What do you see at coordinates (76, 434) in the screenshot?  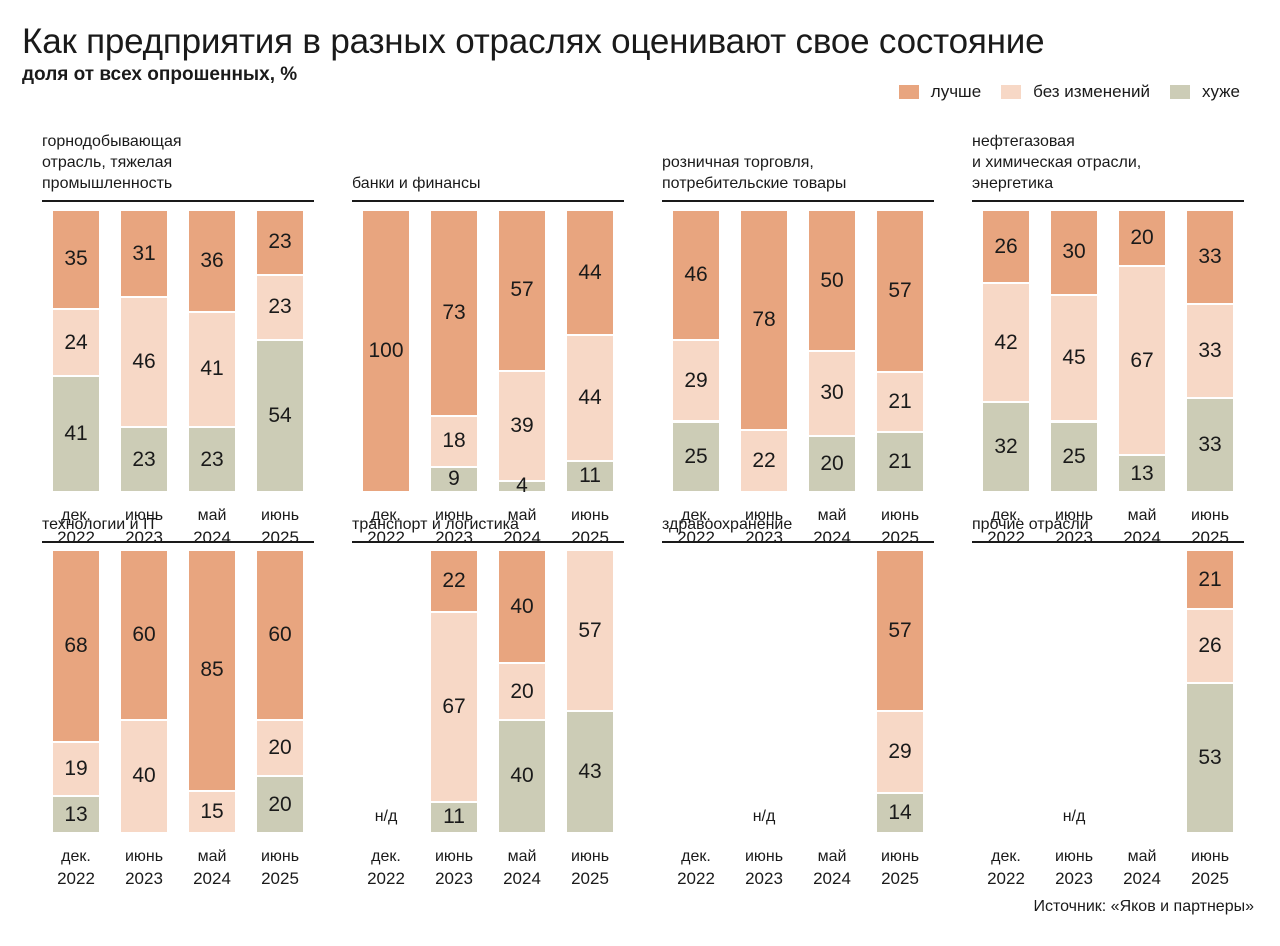 I see `bar-value-label: 41` at bounding box center [76, 434].